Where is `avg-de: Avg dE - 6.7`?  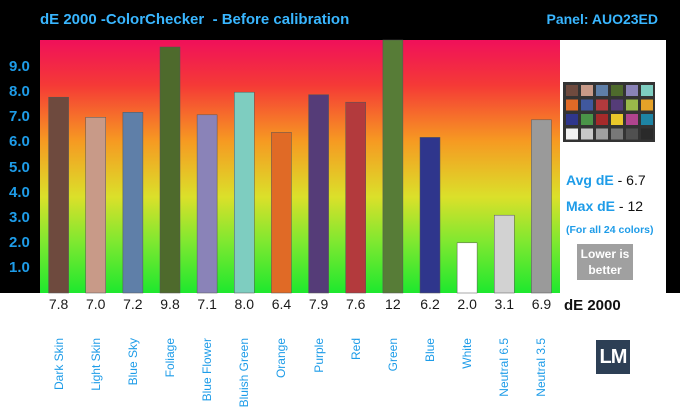 avg-de: Avg dE - 6.7 is located at coordinates (606, 180).